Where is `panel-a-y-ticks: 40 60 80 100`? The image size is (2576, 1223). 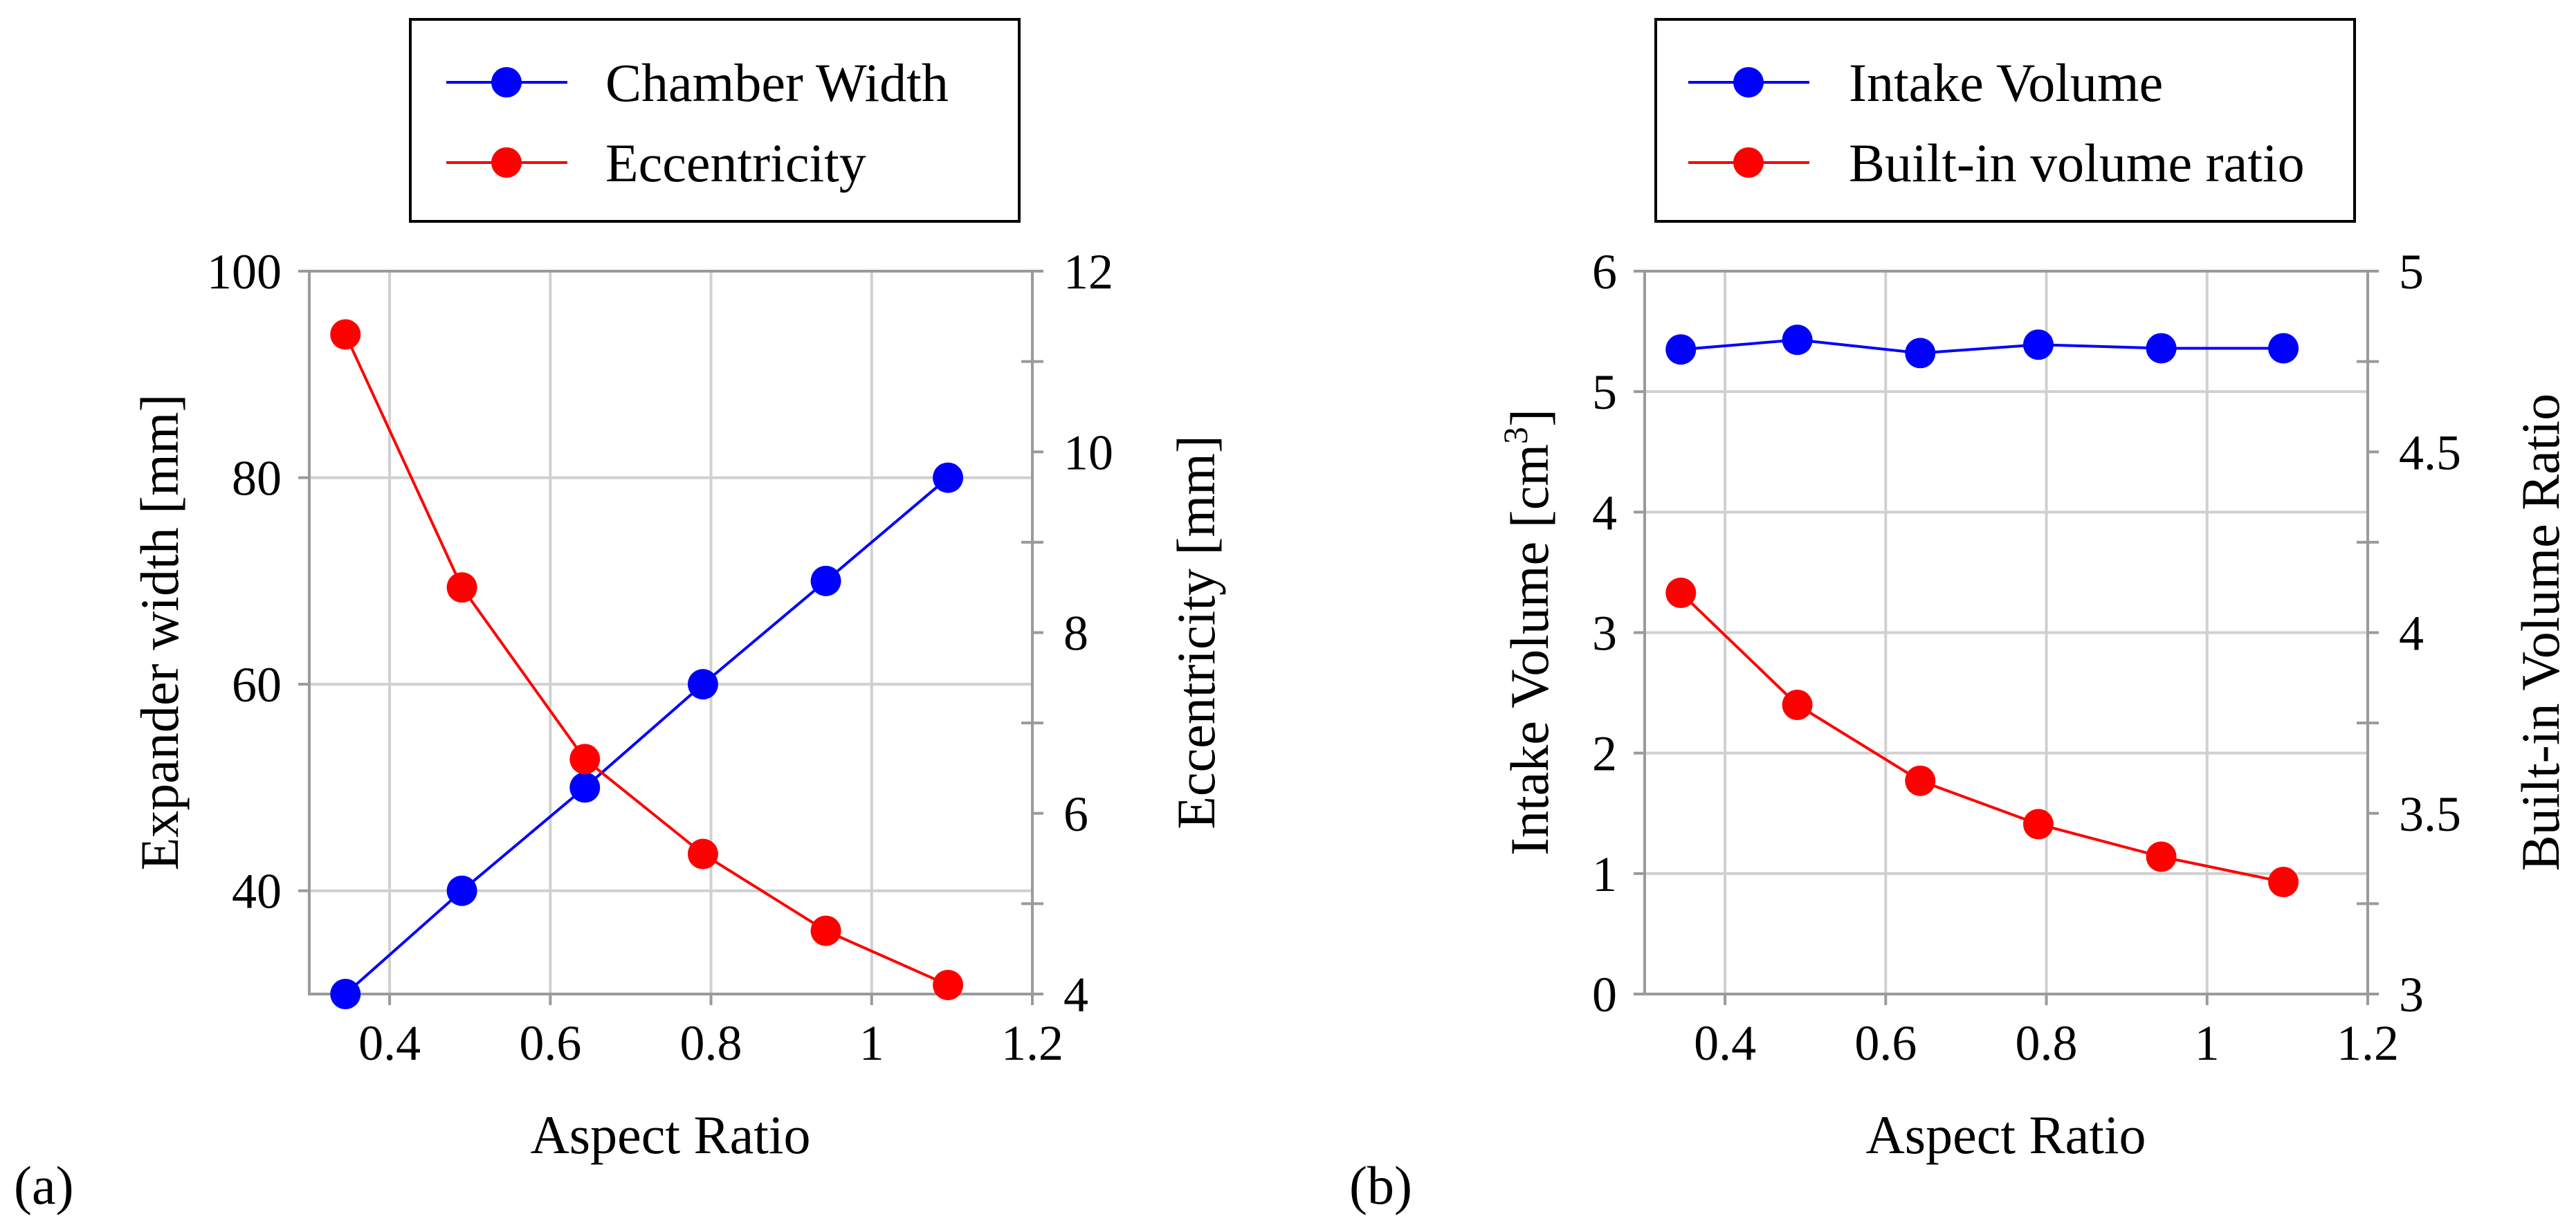
panel-a-y-ticks: 40 60 80 100 is located at coordinates (258, 581).